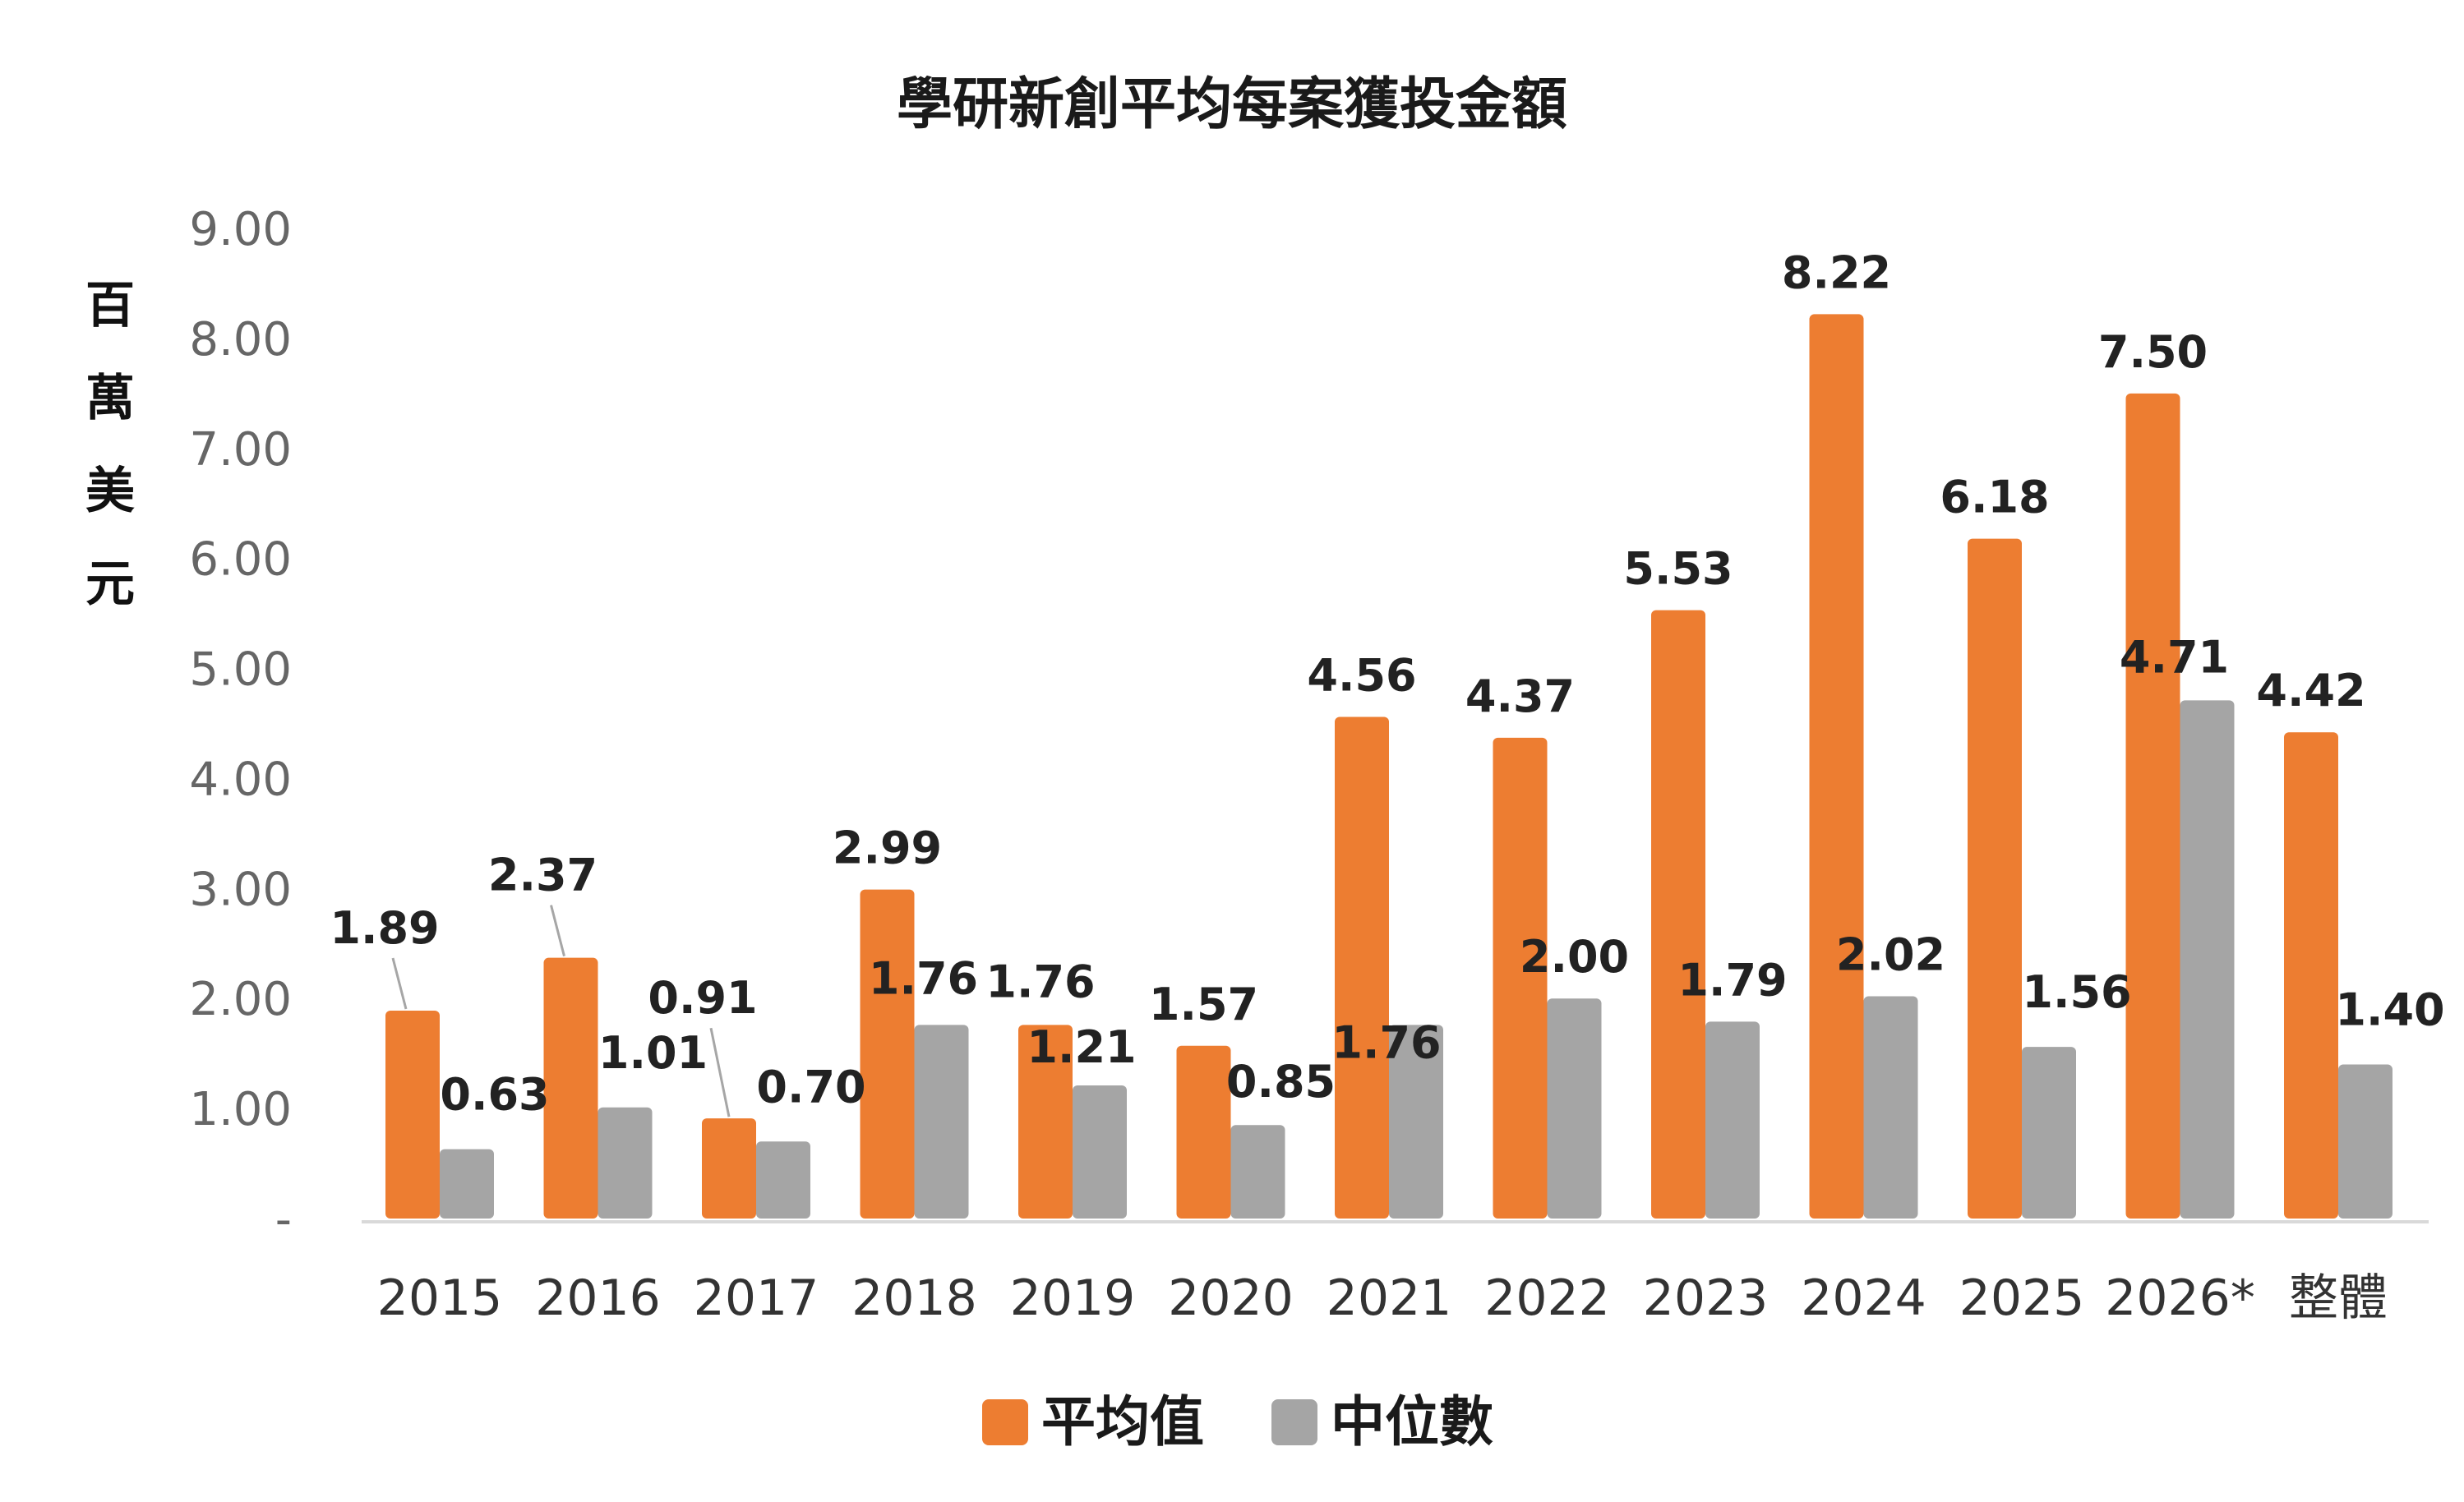 The image size is (2464, 1502). Describe the element at coordinates (1122, 1422) in the screenshot. I see `legend-label: 平均值` at that location.